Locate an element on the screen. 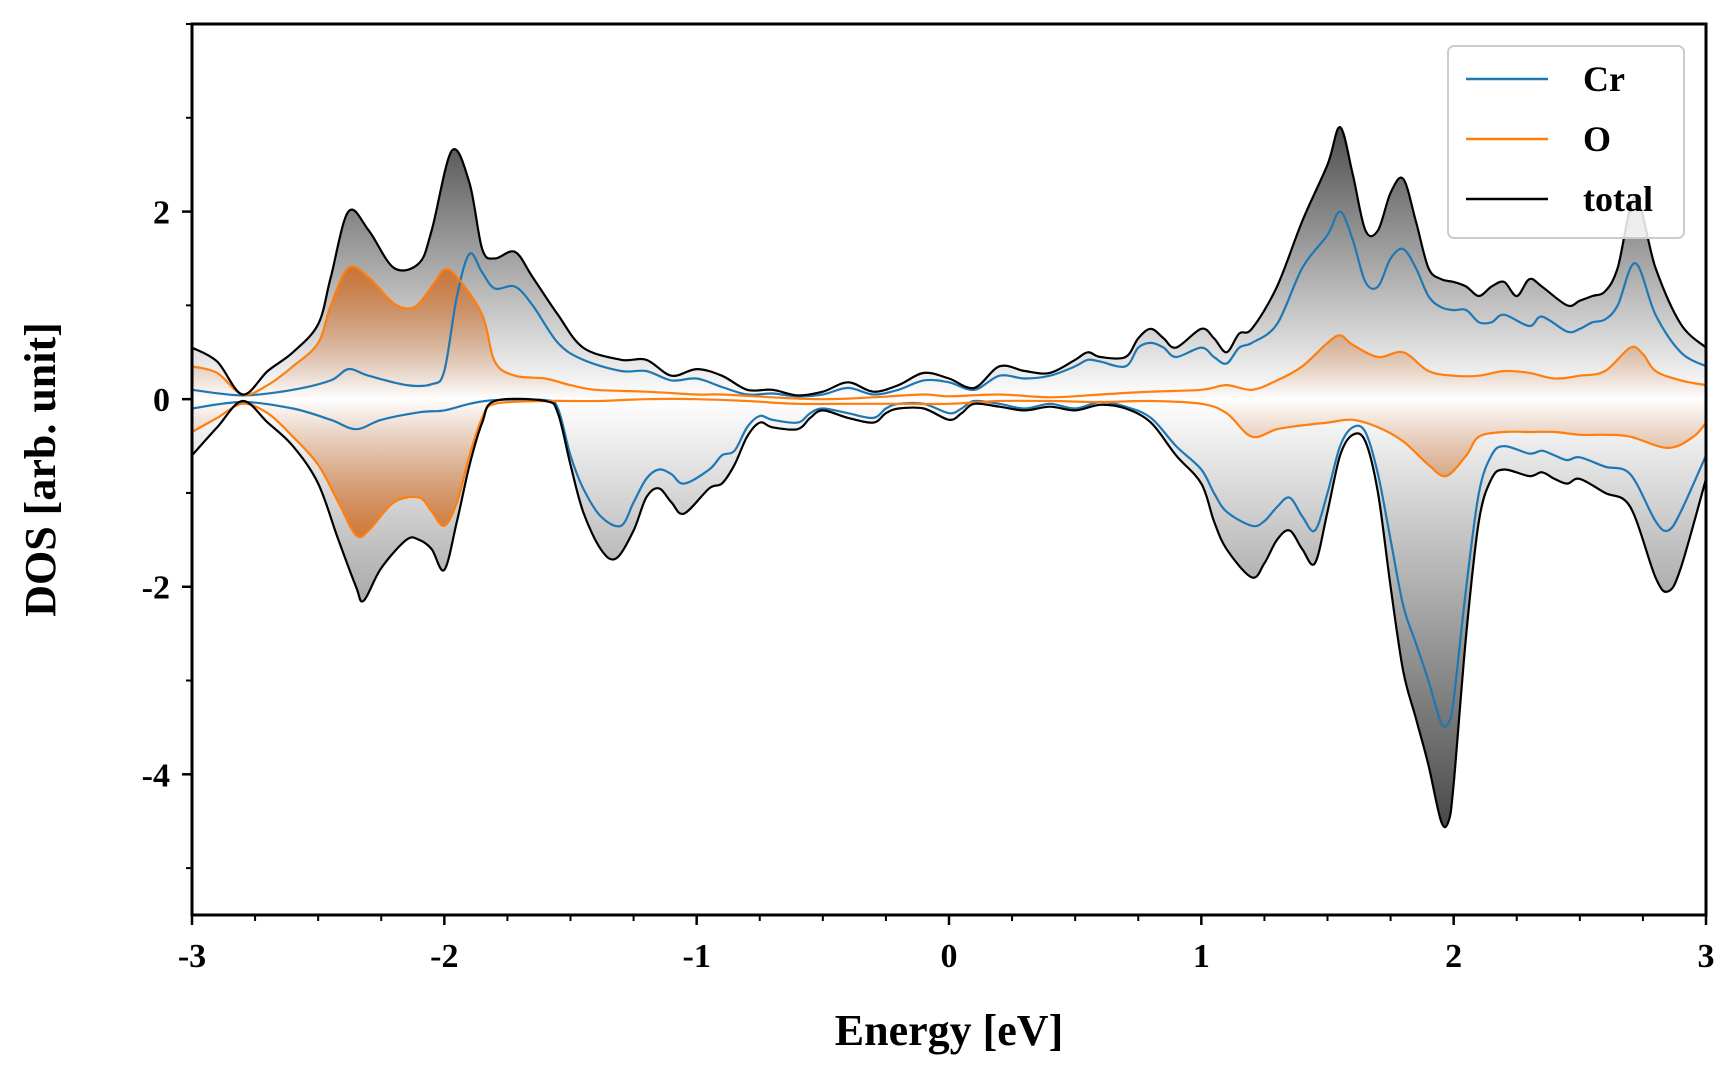 The image size is (1728, 1080). x-tick-label: 1 is located at coordinates (1201, 956).